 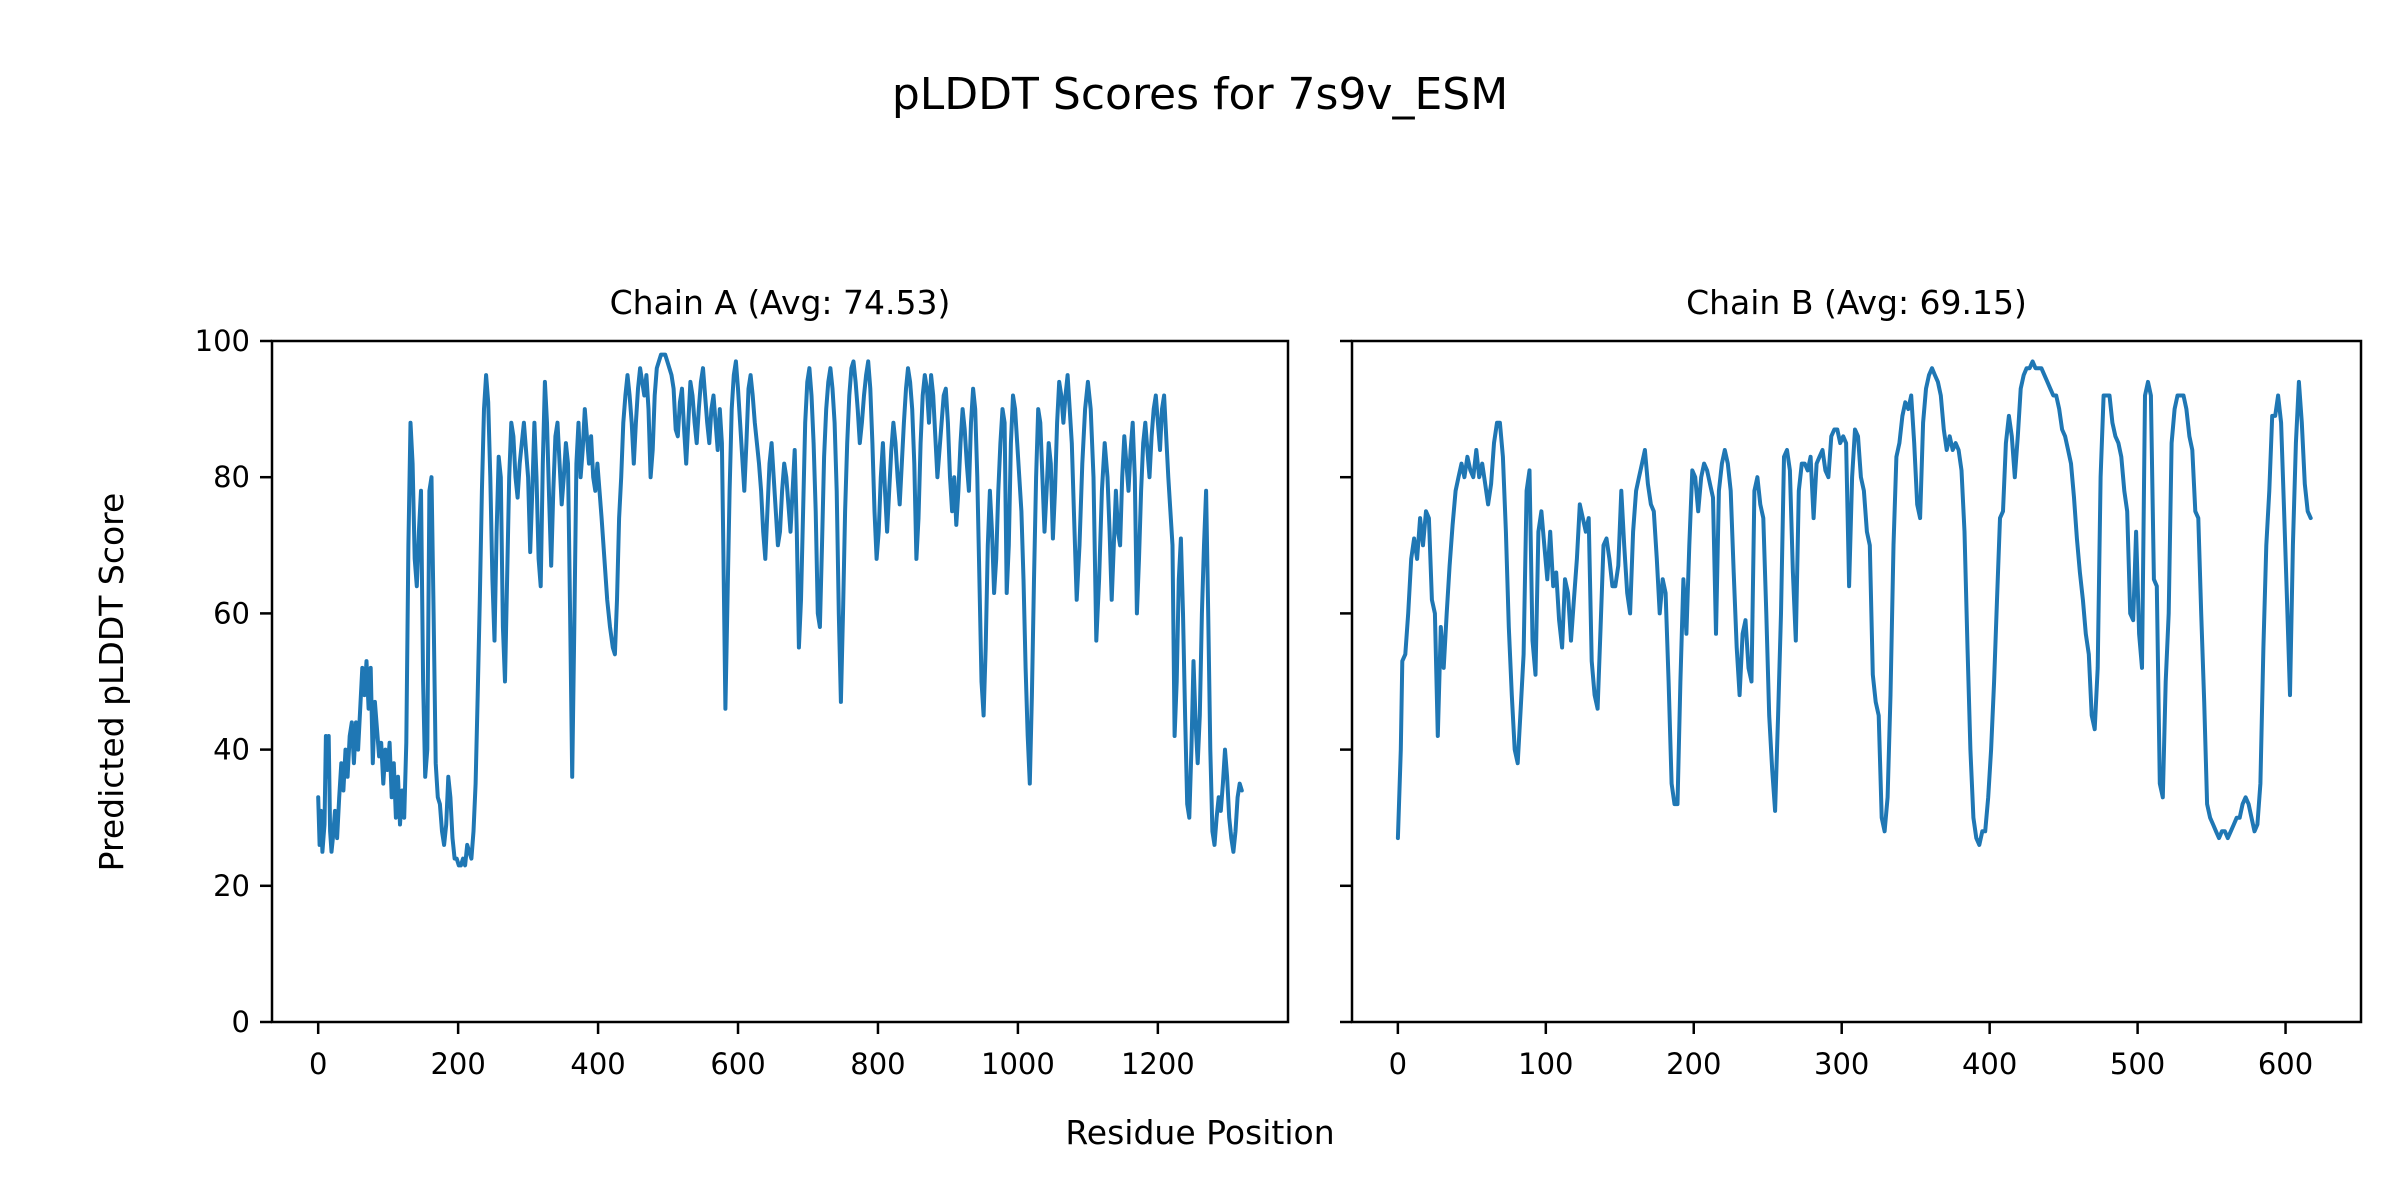 I want to click on figure-title: pLDDT Scores for 7s9v_ESM, so click(x=1200, y=94).